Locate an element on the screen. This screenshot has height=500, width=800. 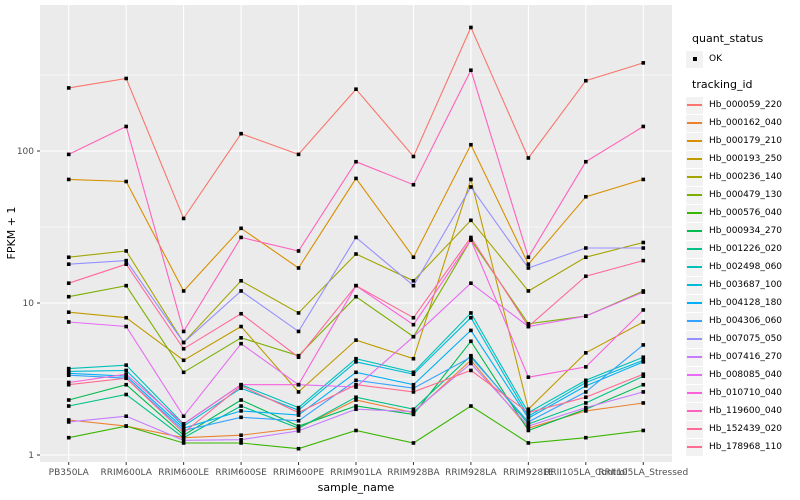
legend-item-Hb_004306_060: Hb_004306_060 is located at coordinates (742, 321).